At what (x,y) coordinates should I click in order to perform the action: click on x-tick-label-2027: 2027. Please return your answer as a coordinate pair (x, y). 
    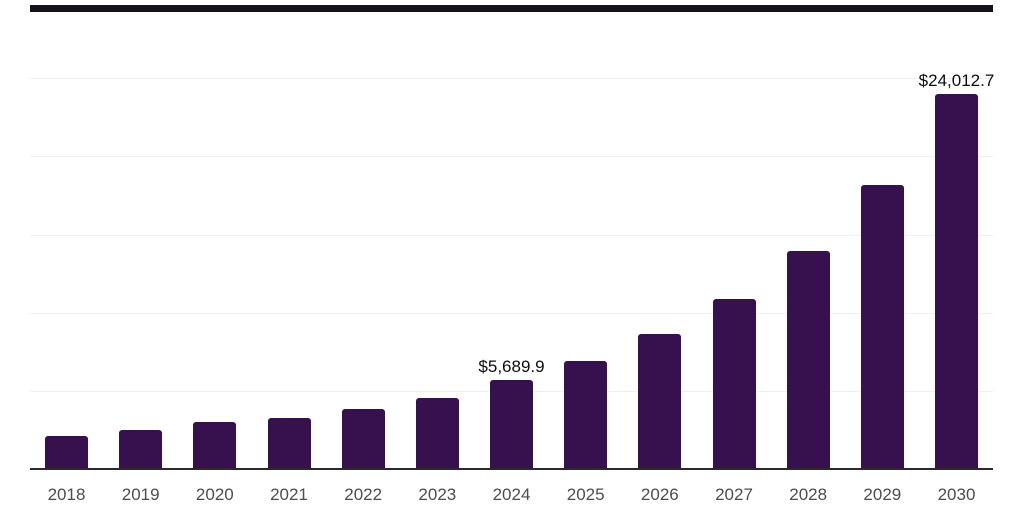
    Looking at the image, I should click on (734, 494).